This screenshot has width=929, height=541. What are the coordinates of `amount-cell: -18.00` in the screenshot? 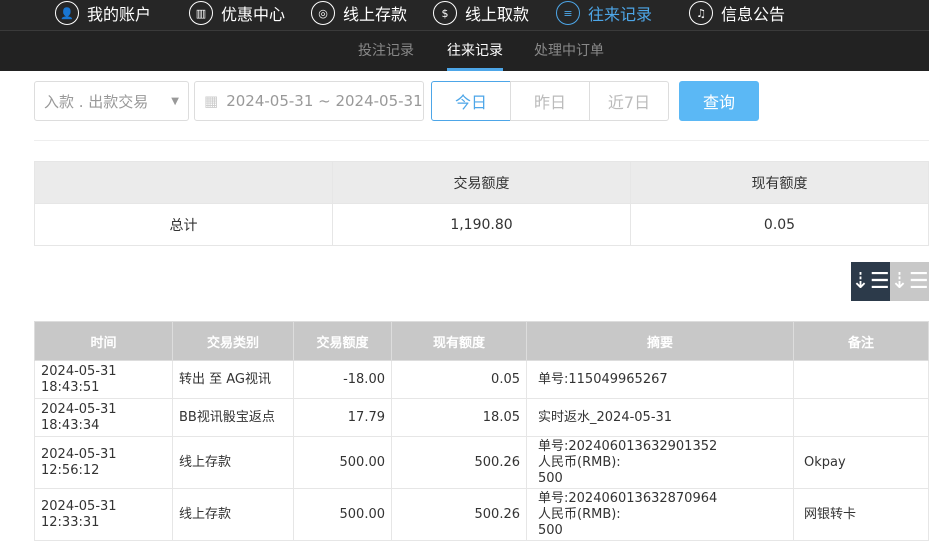 It's located at (342, 379).